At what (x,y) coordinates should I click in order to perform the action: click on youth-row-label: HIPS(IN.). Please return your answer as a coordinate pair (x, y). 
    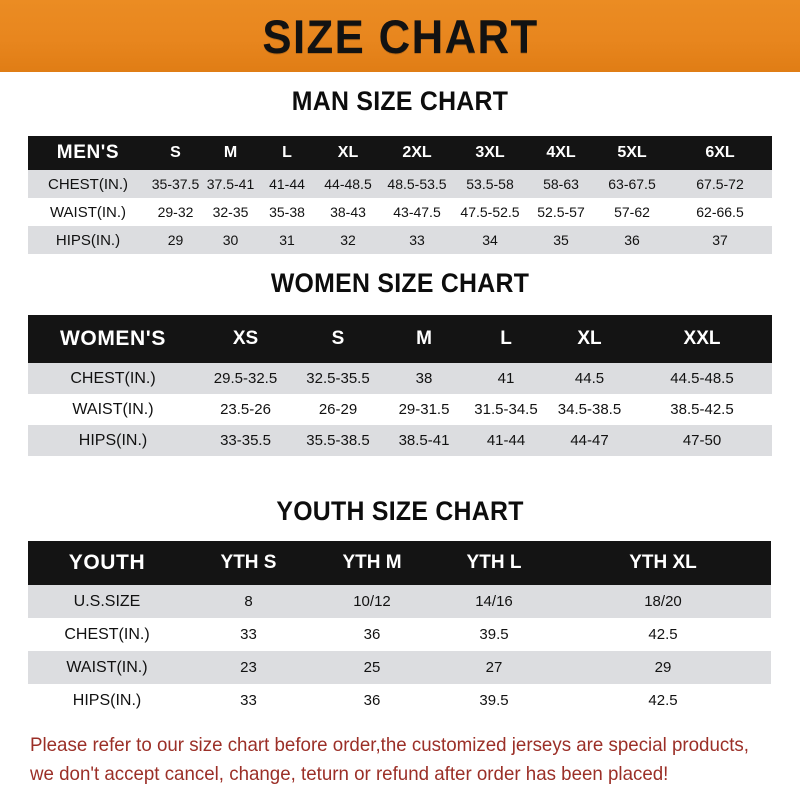
    Looking at the image, I should click on (107, 700).